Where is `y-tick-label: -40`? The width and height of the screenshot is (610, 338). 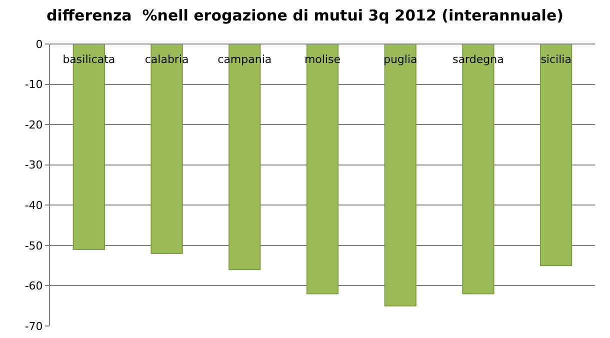
y-tick-label: -40 is located at coordinates (33, 205).